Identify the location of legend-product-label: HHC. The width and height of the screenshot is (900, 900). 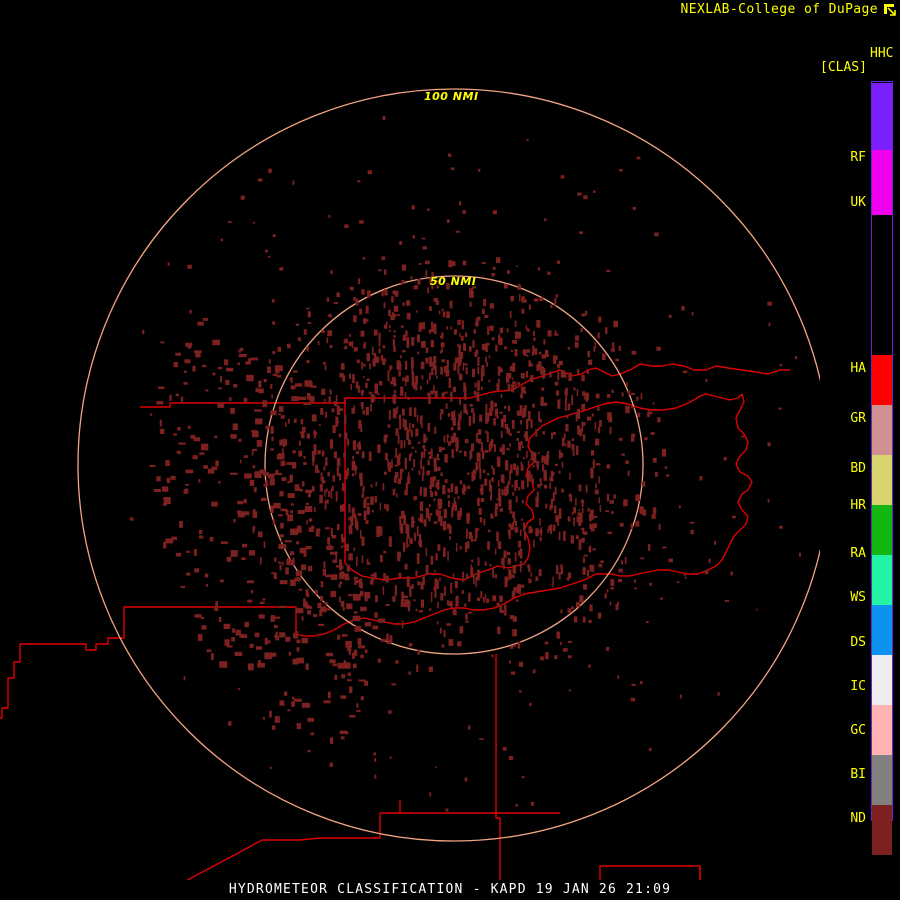
(882, 53).